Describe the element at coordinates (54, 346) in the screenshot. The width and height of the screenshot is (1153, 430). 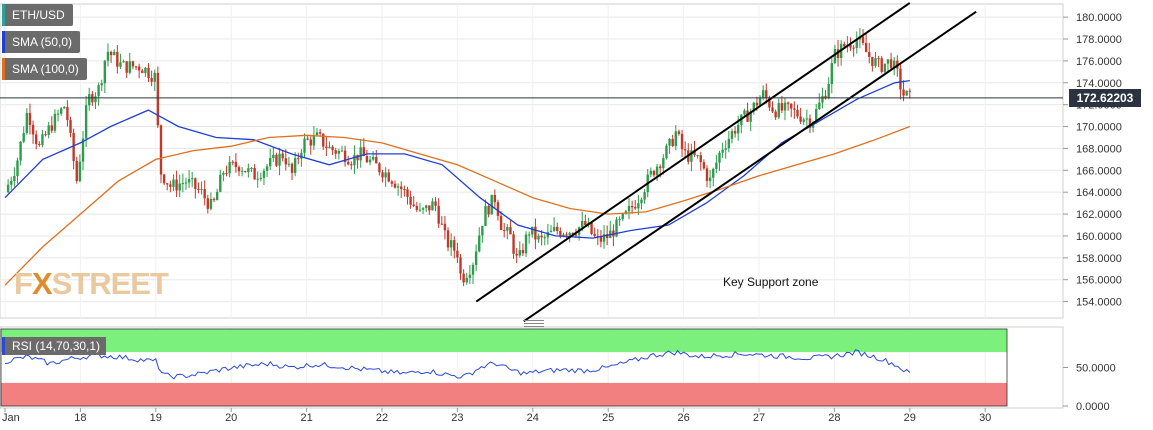
I see `legend-rsi: RSI (14,70,30,1)` at that location.